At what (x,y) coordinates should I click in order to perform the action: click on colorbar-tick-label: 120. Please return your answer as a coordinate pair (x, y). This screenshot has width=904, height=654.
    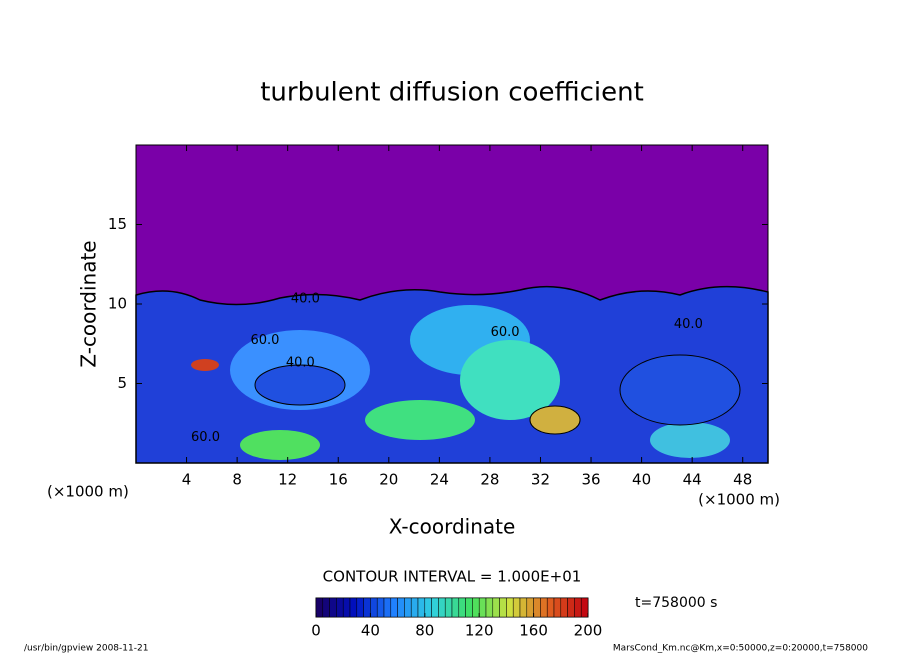
    Looking at the image, I should click on (479, 631).